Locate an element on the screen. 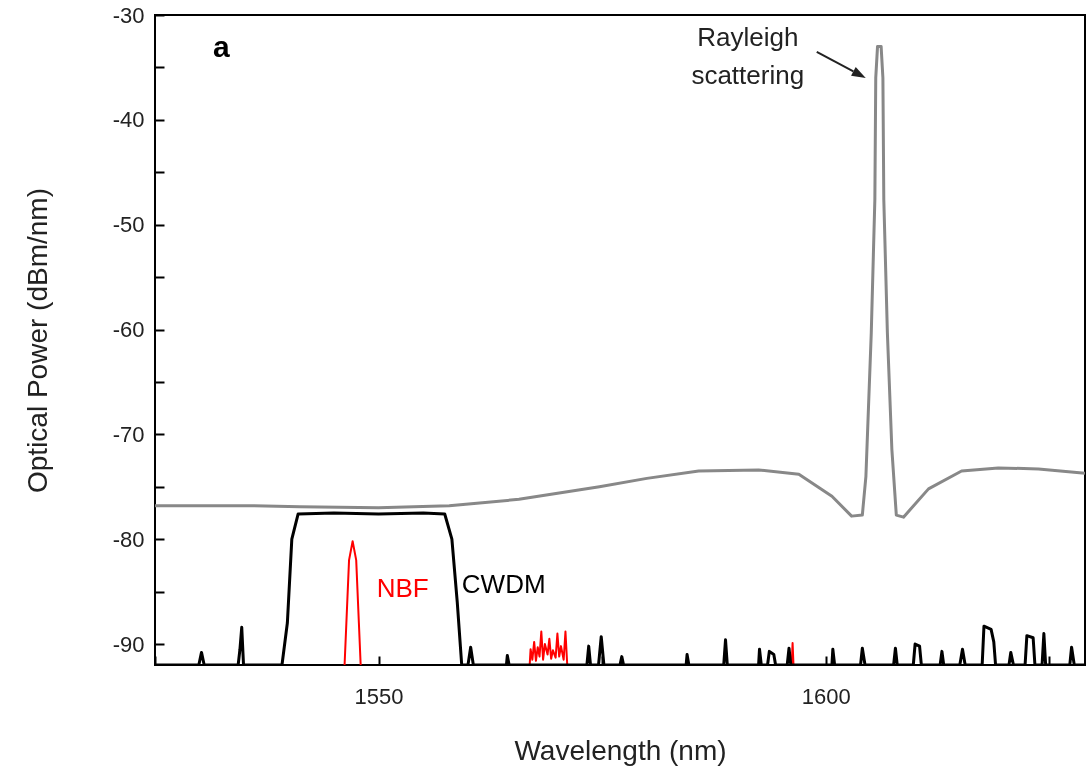  annotation: Rayleigh scattering is located at coordinates (748, 55).